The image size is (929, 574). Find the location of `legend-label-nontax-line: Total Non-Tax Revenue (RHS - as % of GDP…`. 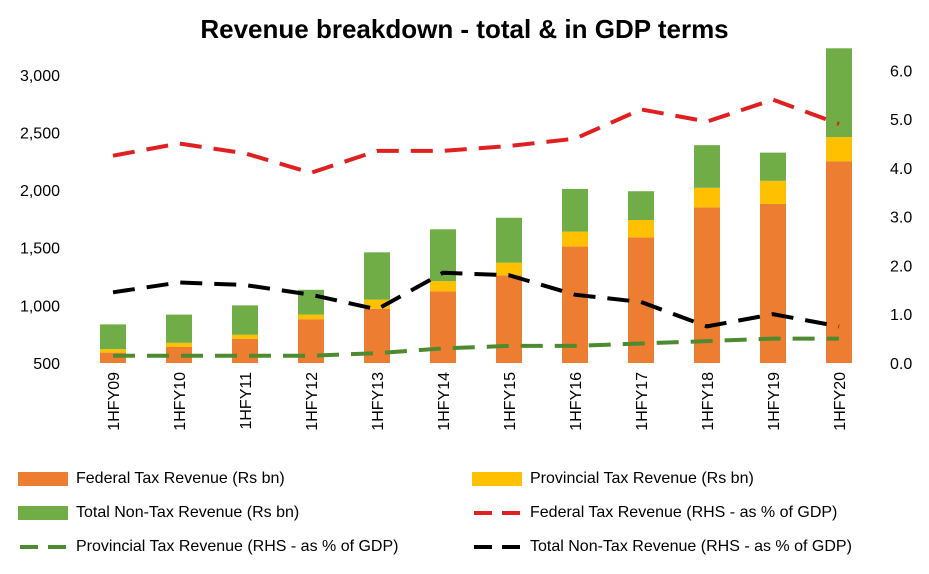

legend-label-nontax-line: Total Non-Tax Revenue (RHS - as % of GDP… is located at coordinates (691, 546).